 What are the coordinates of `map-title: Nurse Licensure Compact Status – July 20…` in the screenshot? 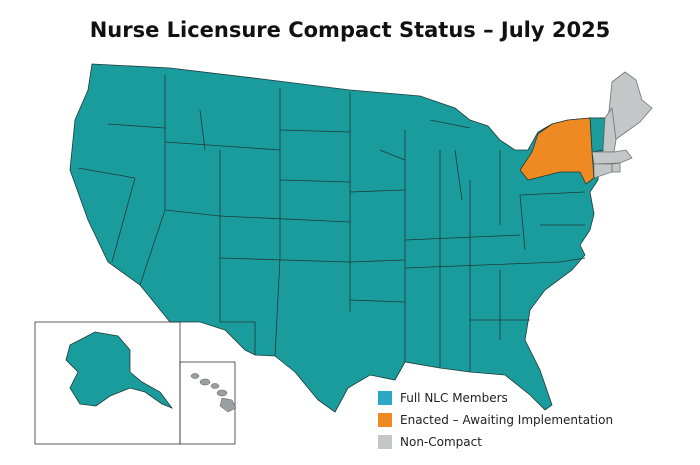 It's located at (350, 30).